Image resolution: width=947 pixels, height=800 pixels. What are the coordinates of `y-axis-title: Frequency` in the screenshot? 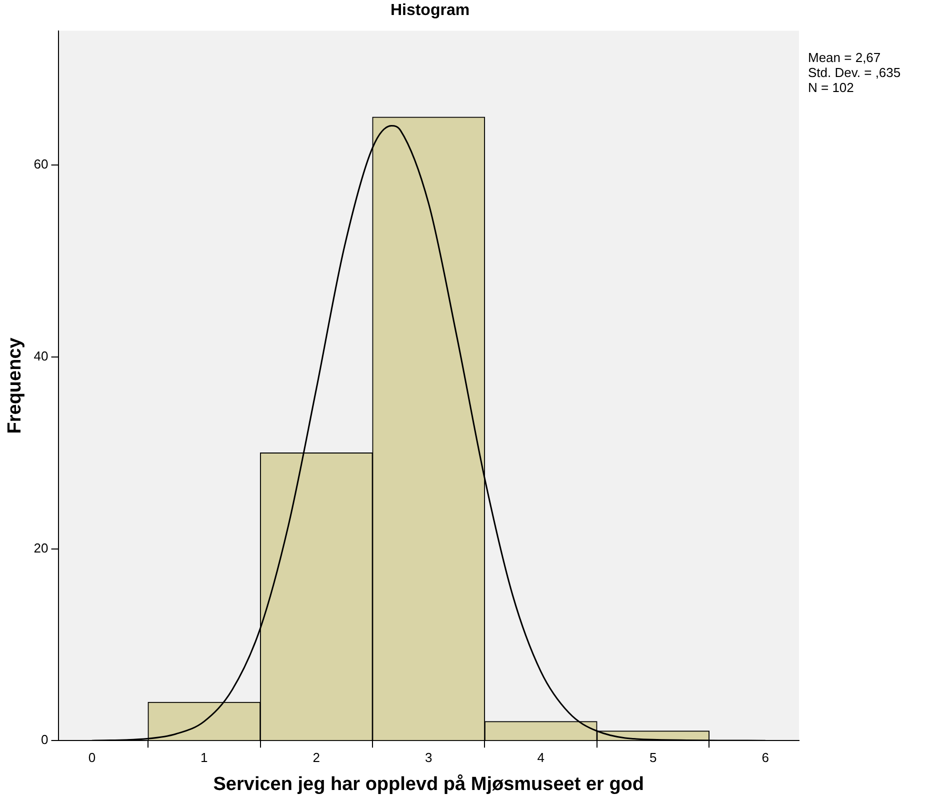 It's located at (15, 385).